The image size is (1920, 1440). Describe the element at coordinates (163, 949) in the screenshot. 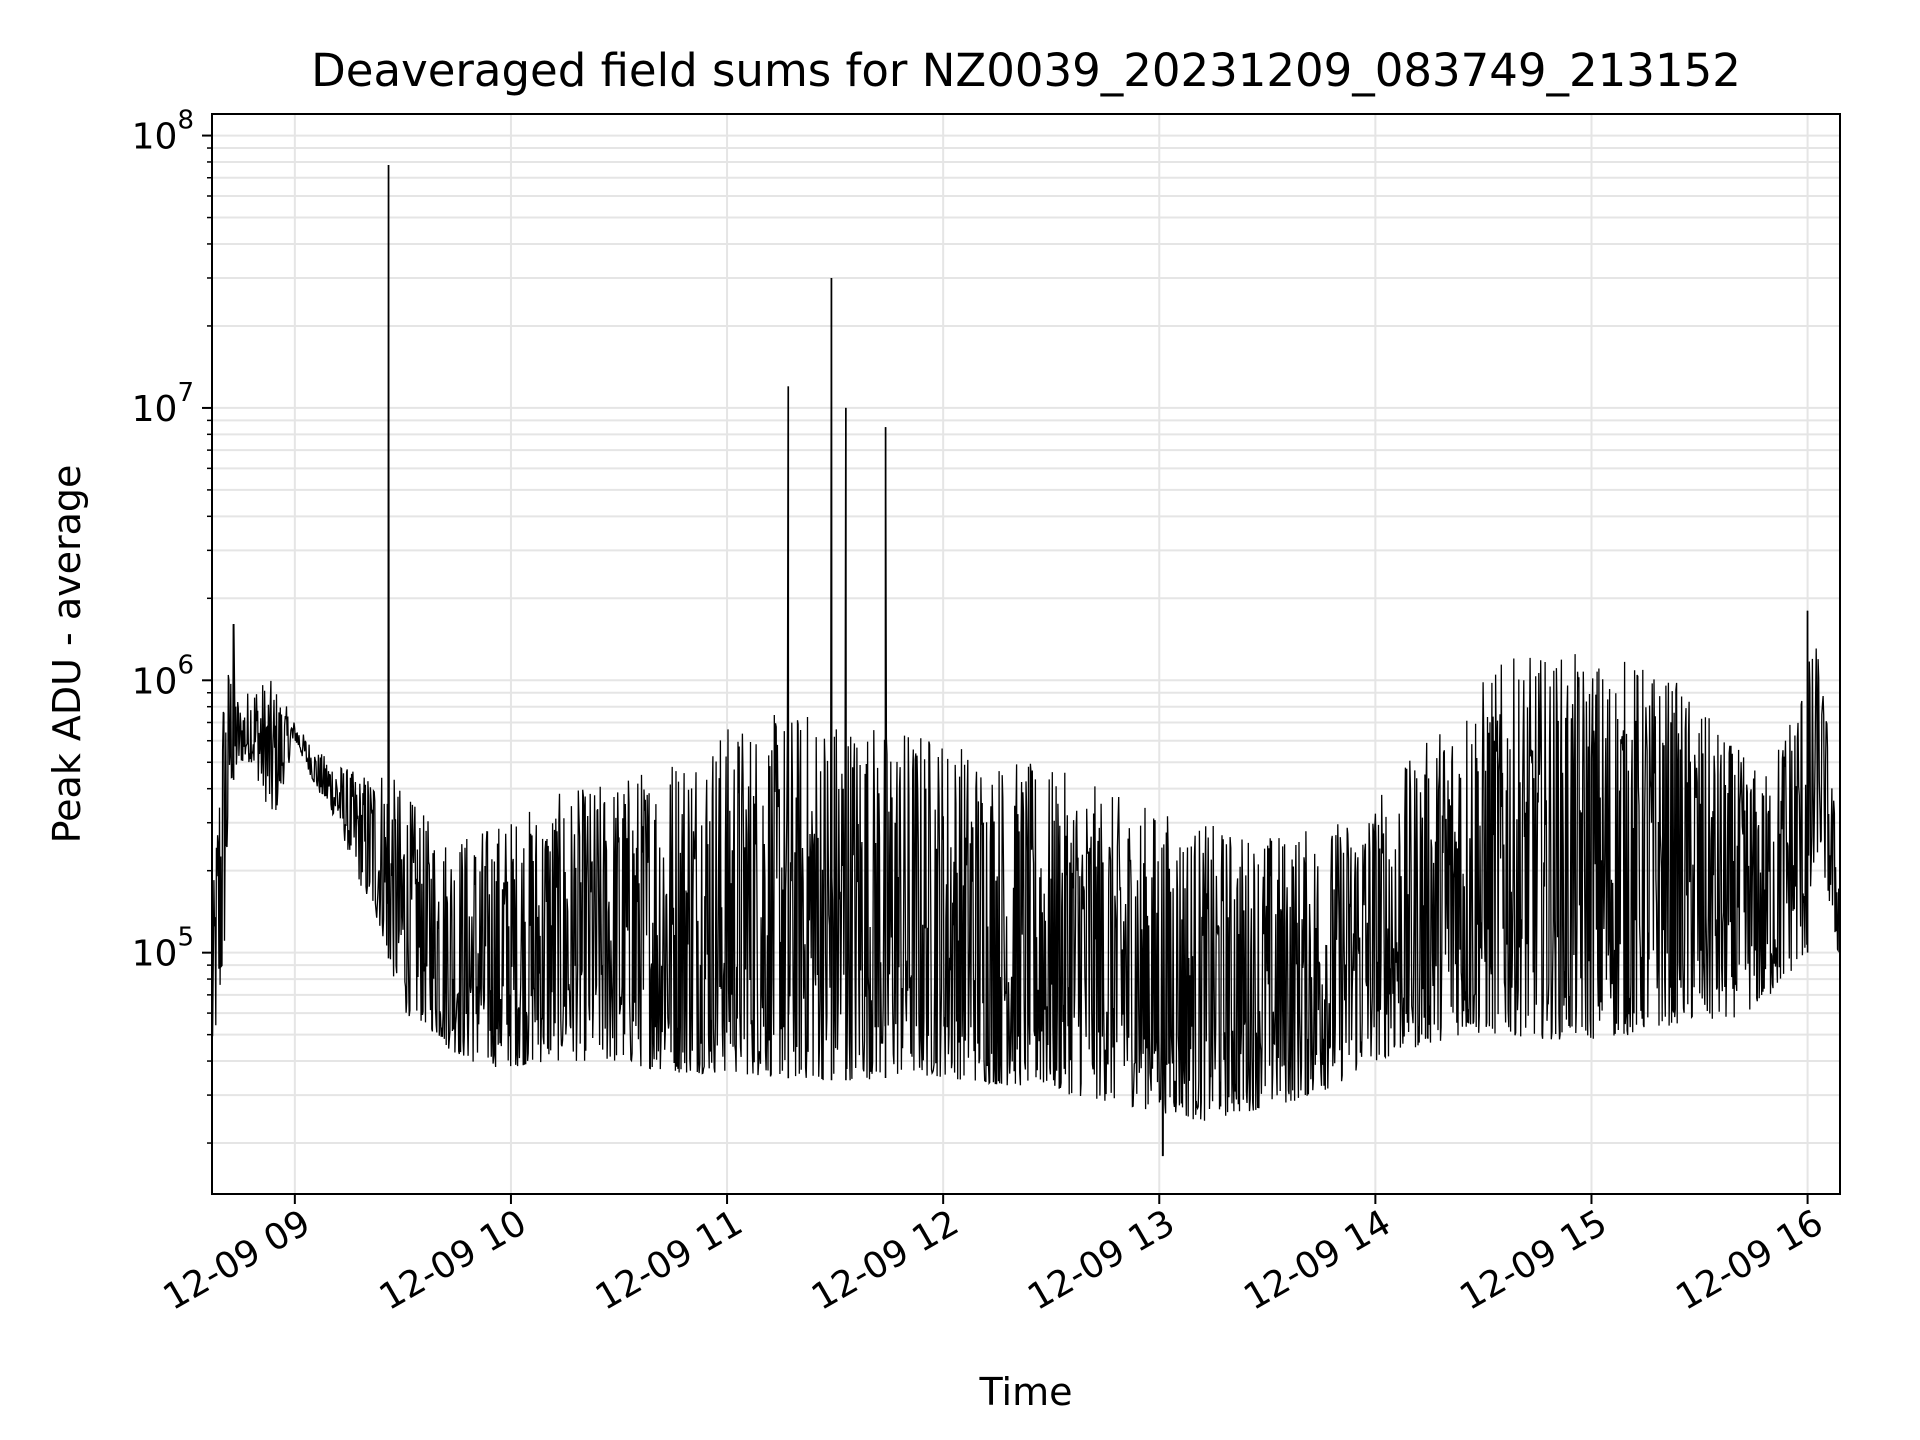

I see `y-tick-label: 10⁵` at that location.